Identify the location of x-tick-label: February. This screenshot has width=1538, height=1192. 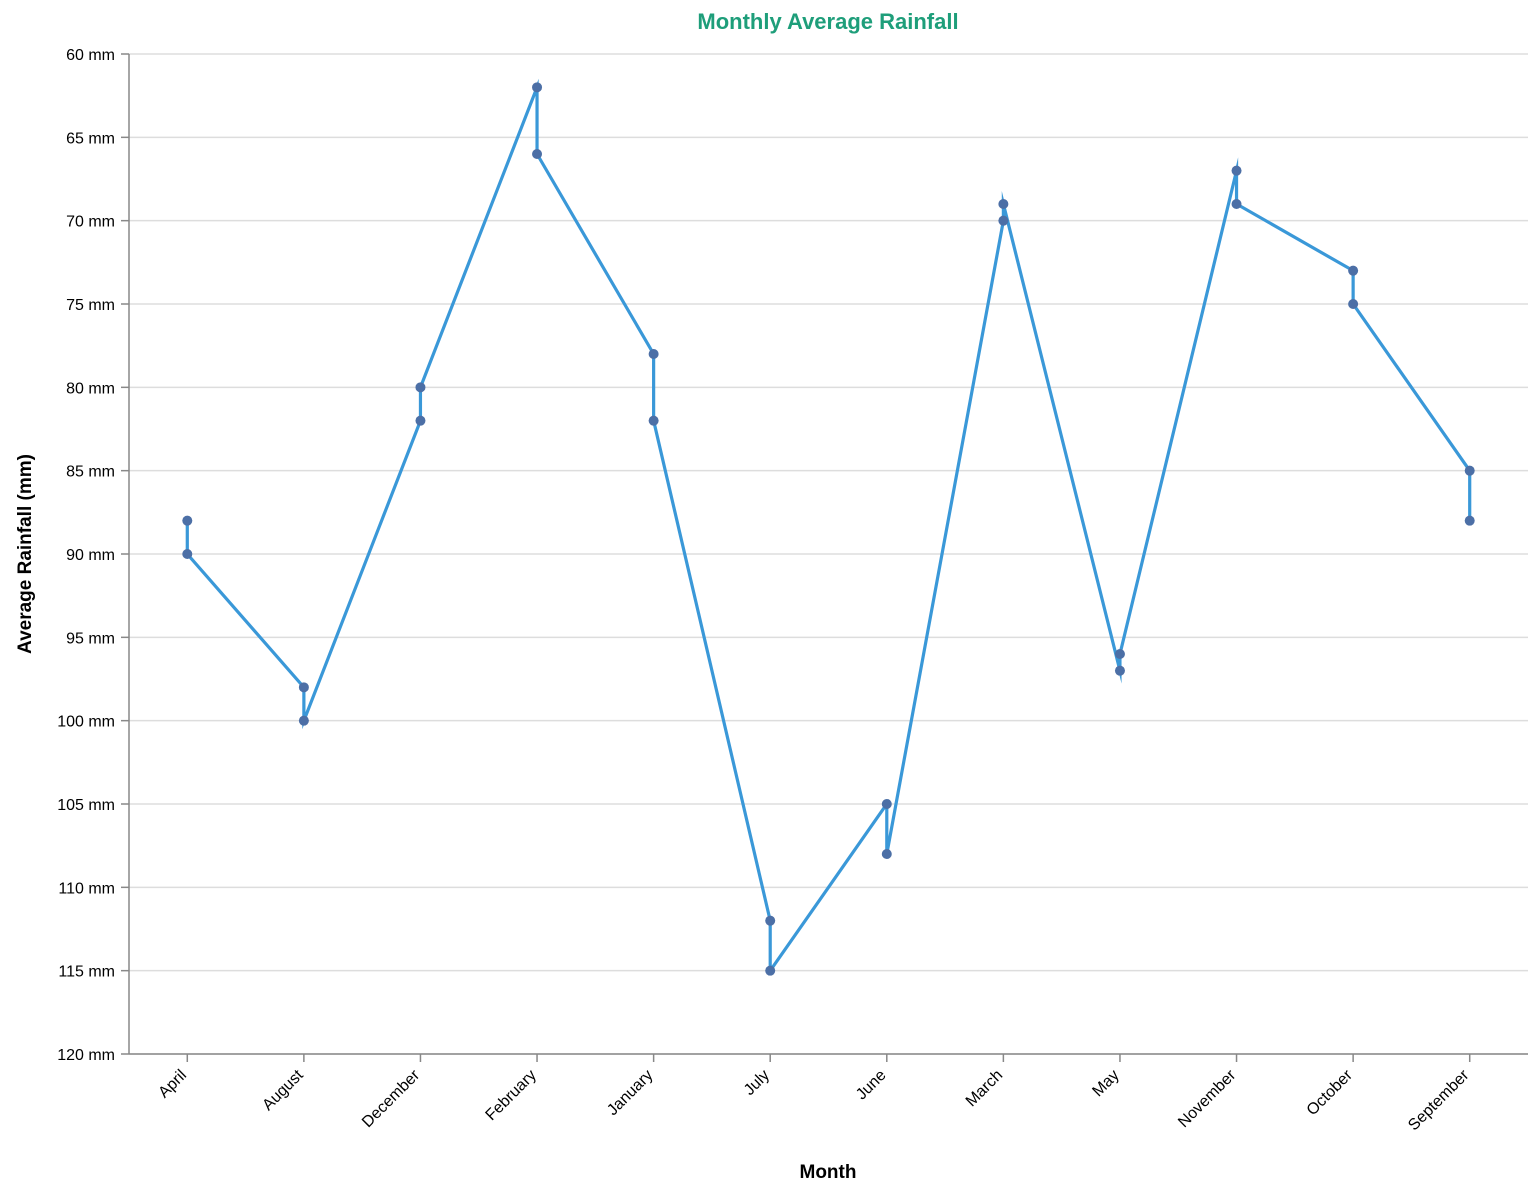
(511, 1095).